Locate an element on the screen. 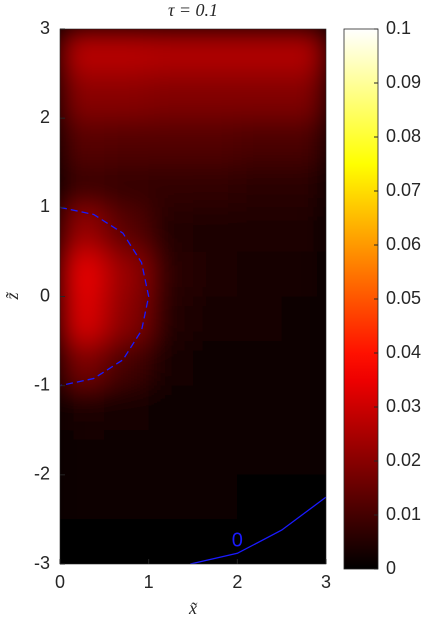  y-tick-label: 2 is located at coordinates (45, 117).